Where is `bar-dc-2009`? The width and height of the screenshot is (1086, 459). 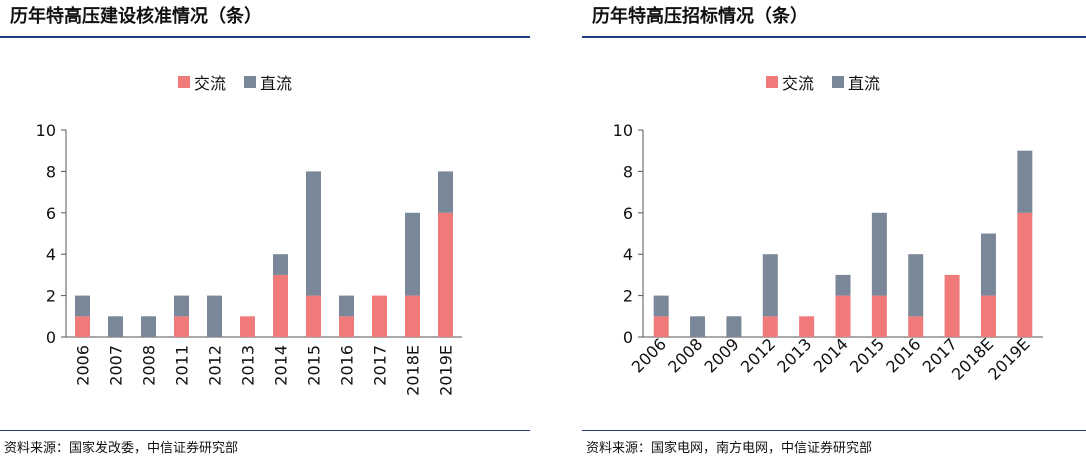 bar-dc-2009 is located at coordinates (734, 326).